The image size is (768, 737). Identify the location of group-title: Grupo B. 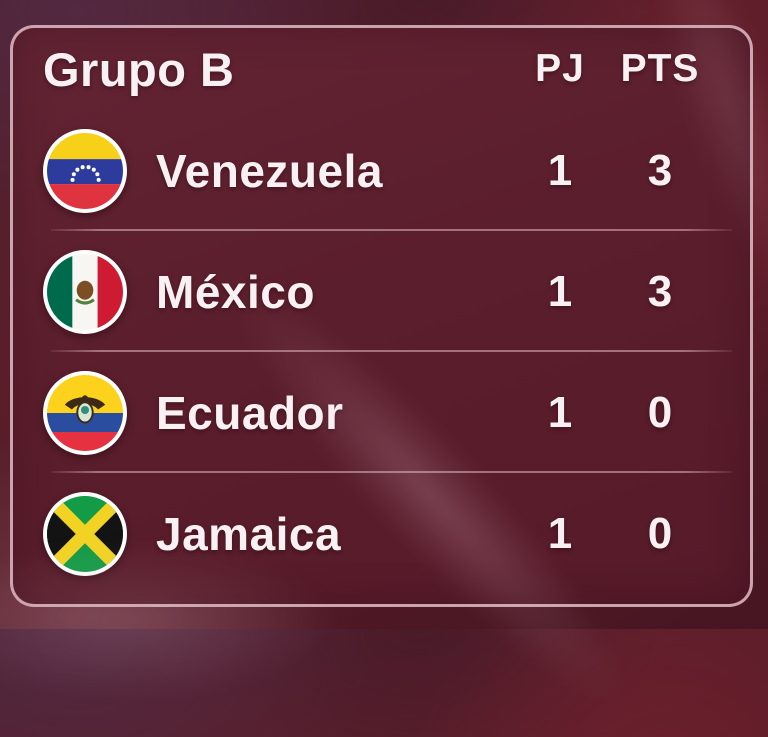
(139, 69).